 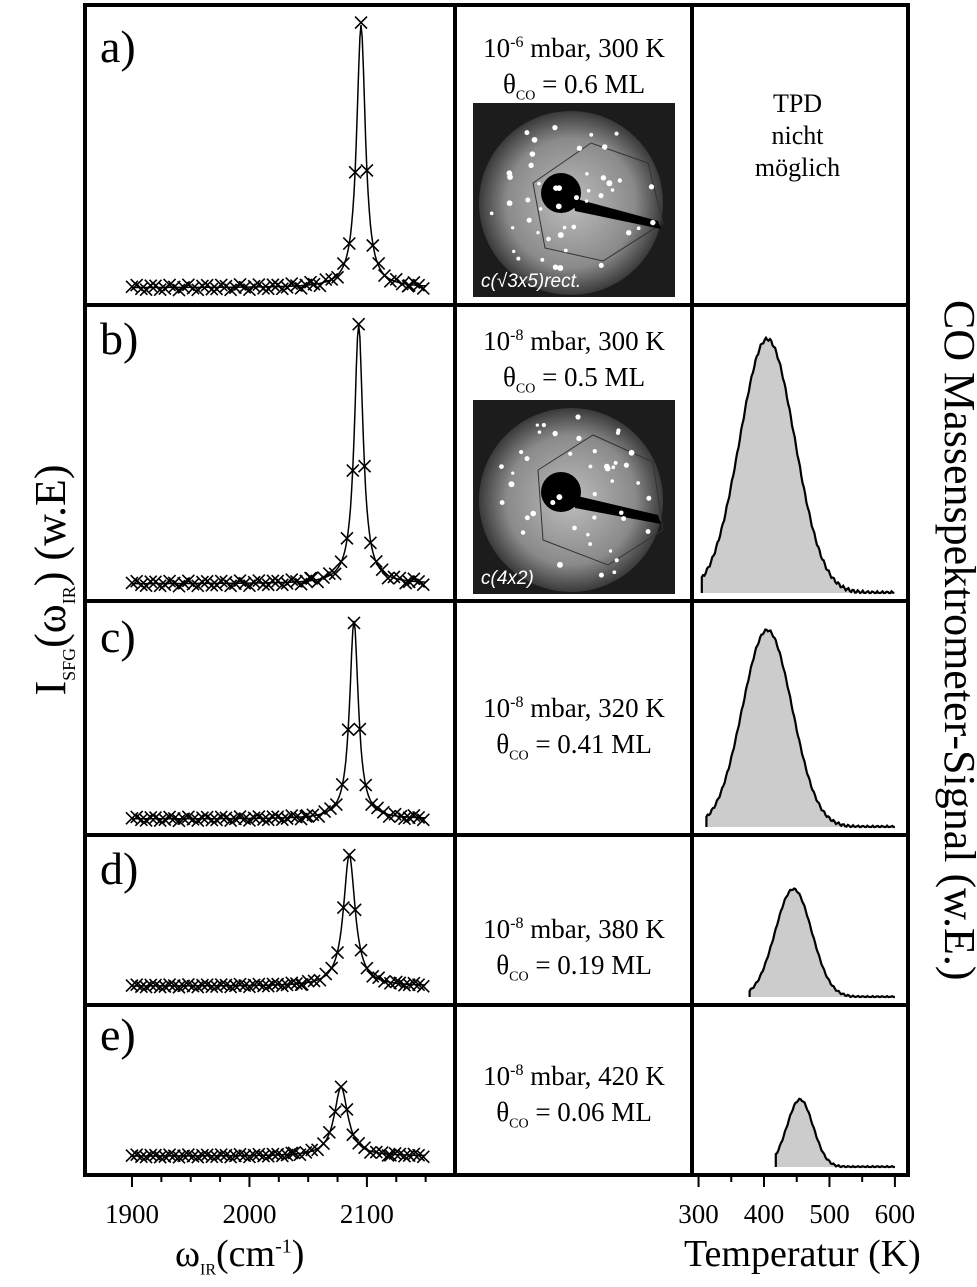 I want to click on sfg-tick-label: 2100, so click(x=367, y=1214).